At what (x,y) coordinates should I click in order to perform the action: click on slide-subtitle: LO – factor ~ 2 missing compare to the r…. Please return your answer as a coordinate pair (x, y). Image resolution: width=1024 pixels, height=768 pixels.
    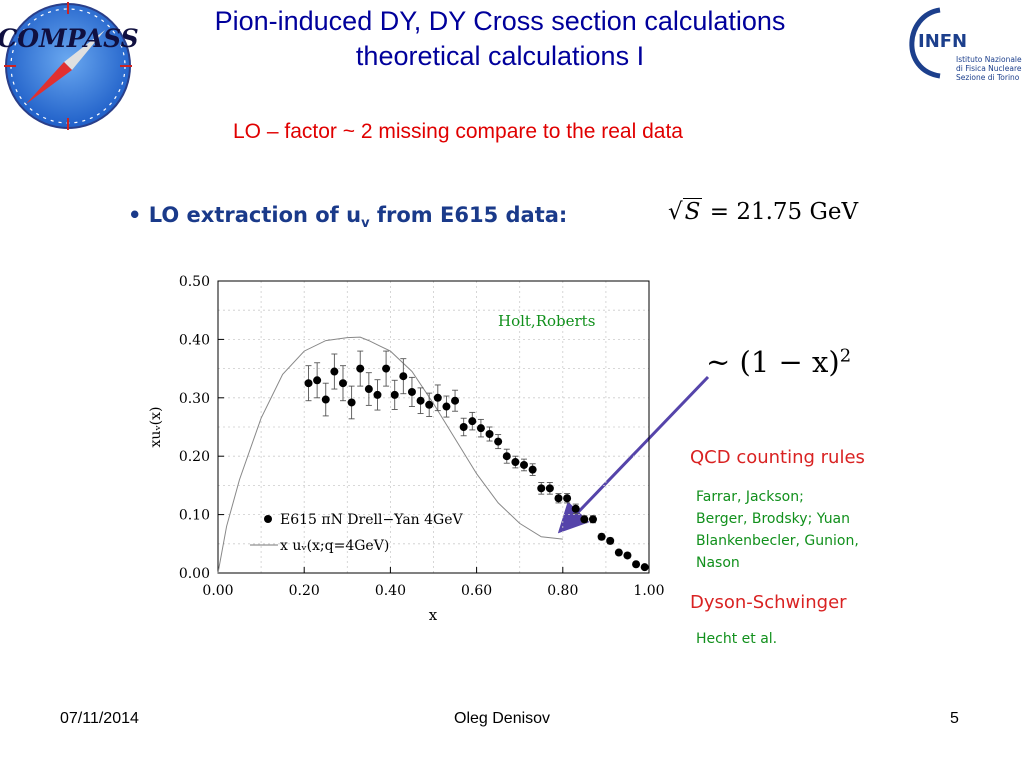
    Looking at the image, I should click on (458, 131).